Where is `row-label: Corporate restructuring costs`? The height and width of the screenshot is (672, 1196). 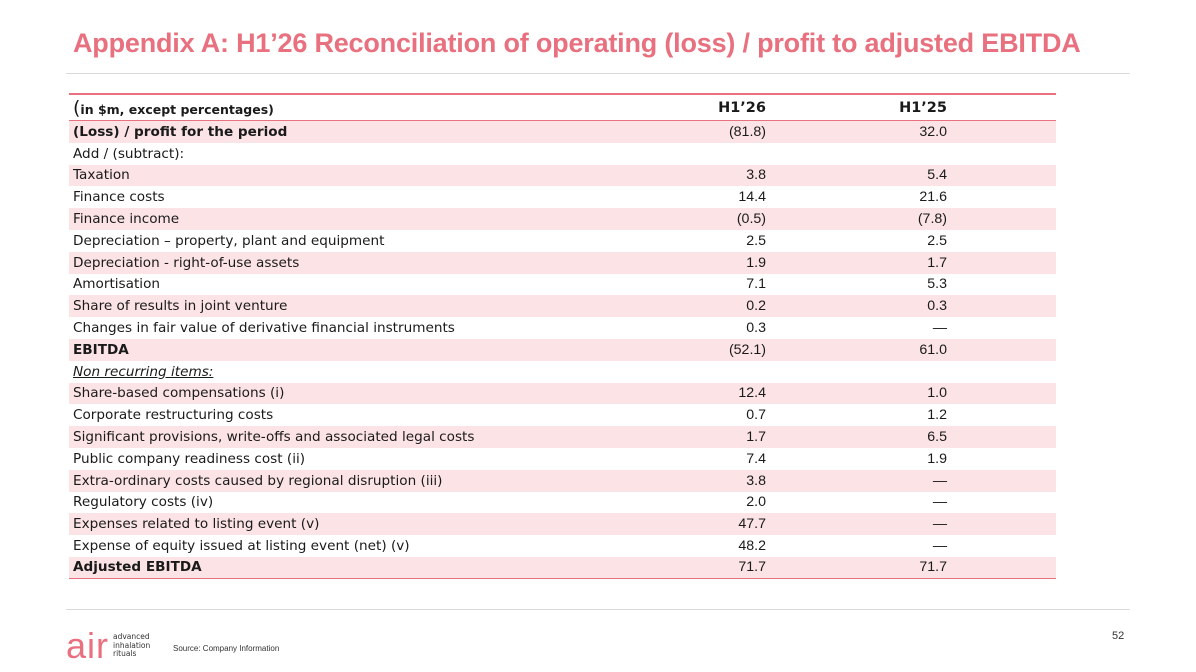
row-label: Corporate restructuring costs is located at coordinates (173, 415).